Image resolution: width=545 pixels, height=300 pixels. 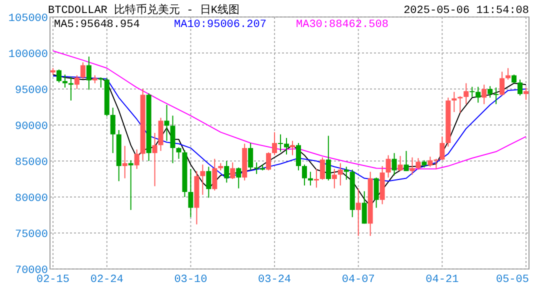 What do you see at coordinates (31, 198) in the screenshot?
I see `y-tick-label: 80000` at bounding box center [31, 198].